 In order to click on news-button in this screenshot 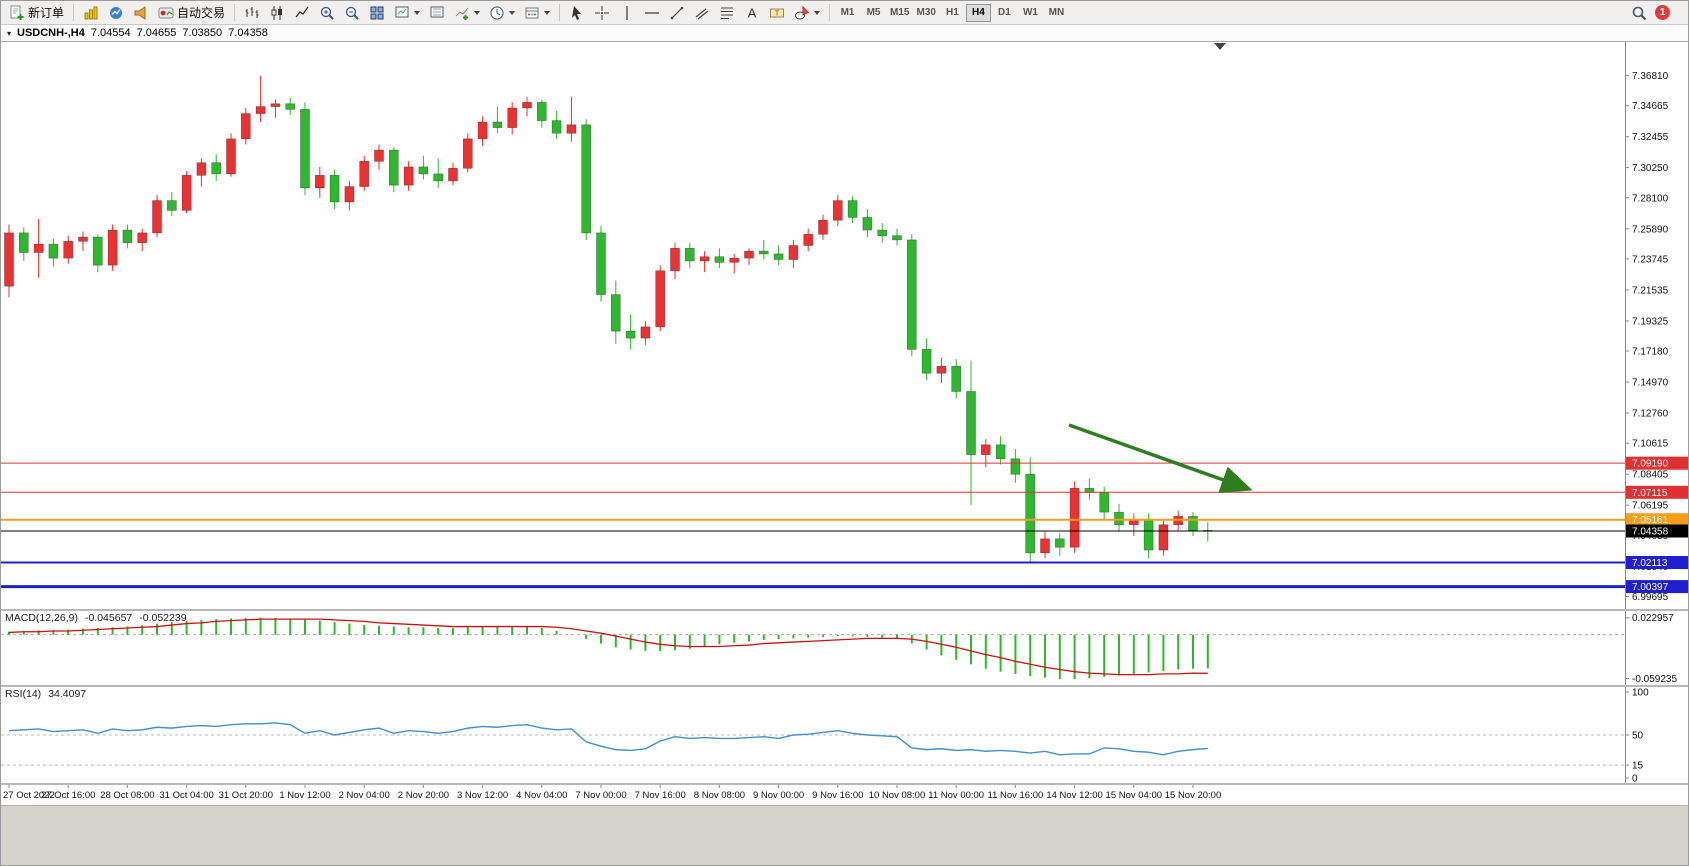, I will do `click(141, 12)`.